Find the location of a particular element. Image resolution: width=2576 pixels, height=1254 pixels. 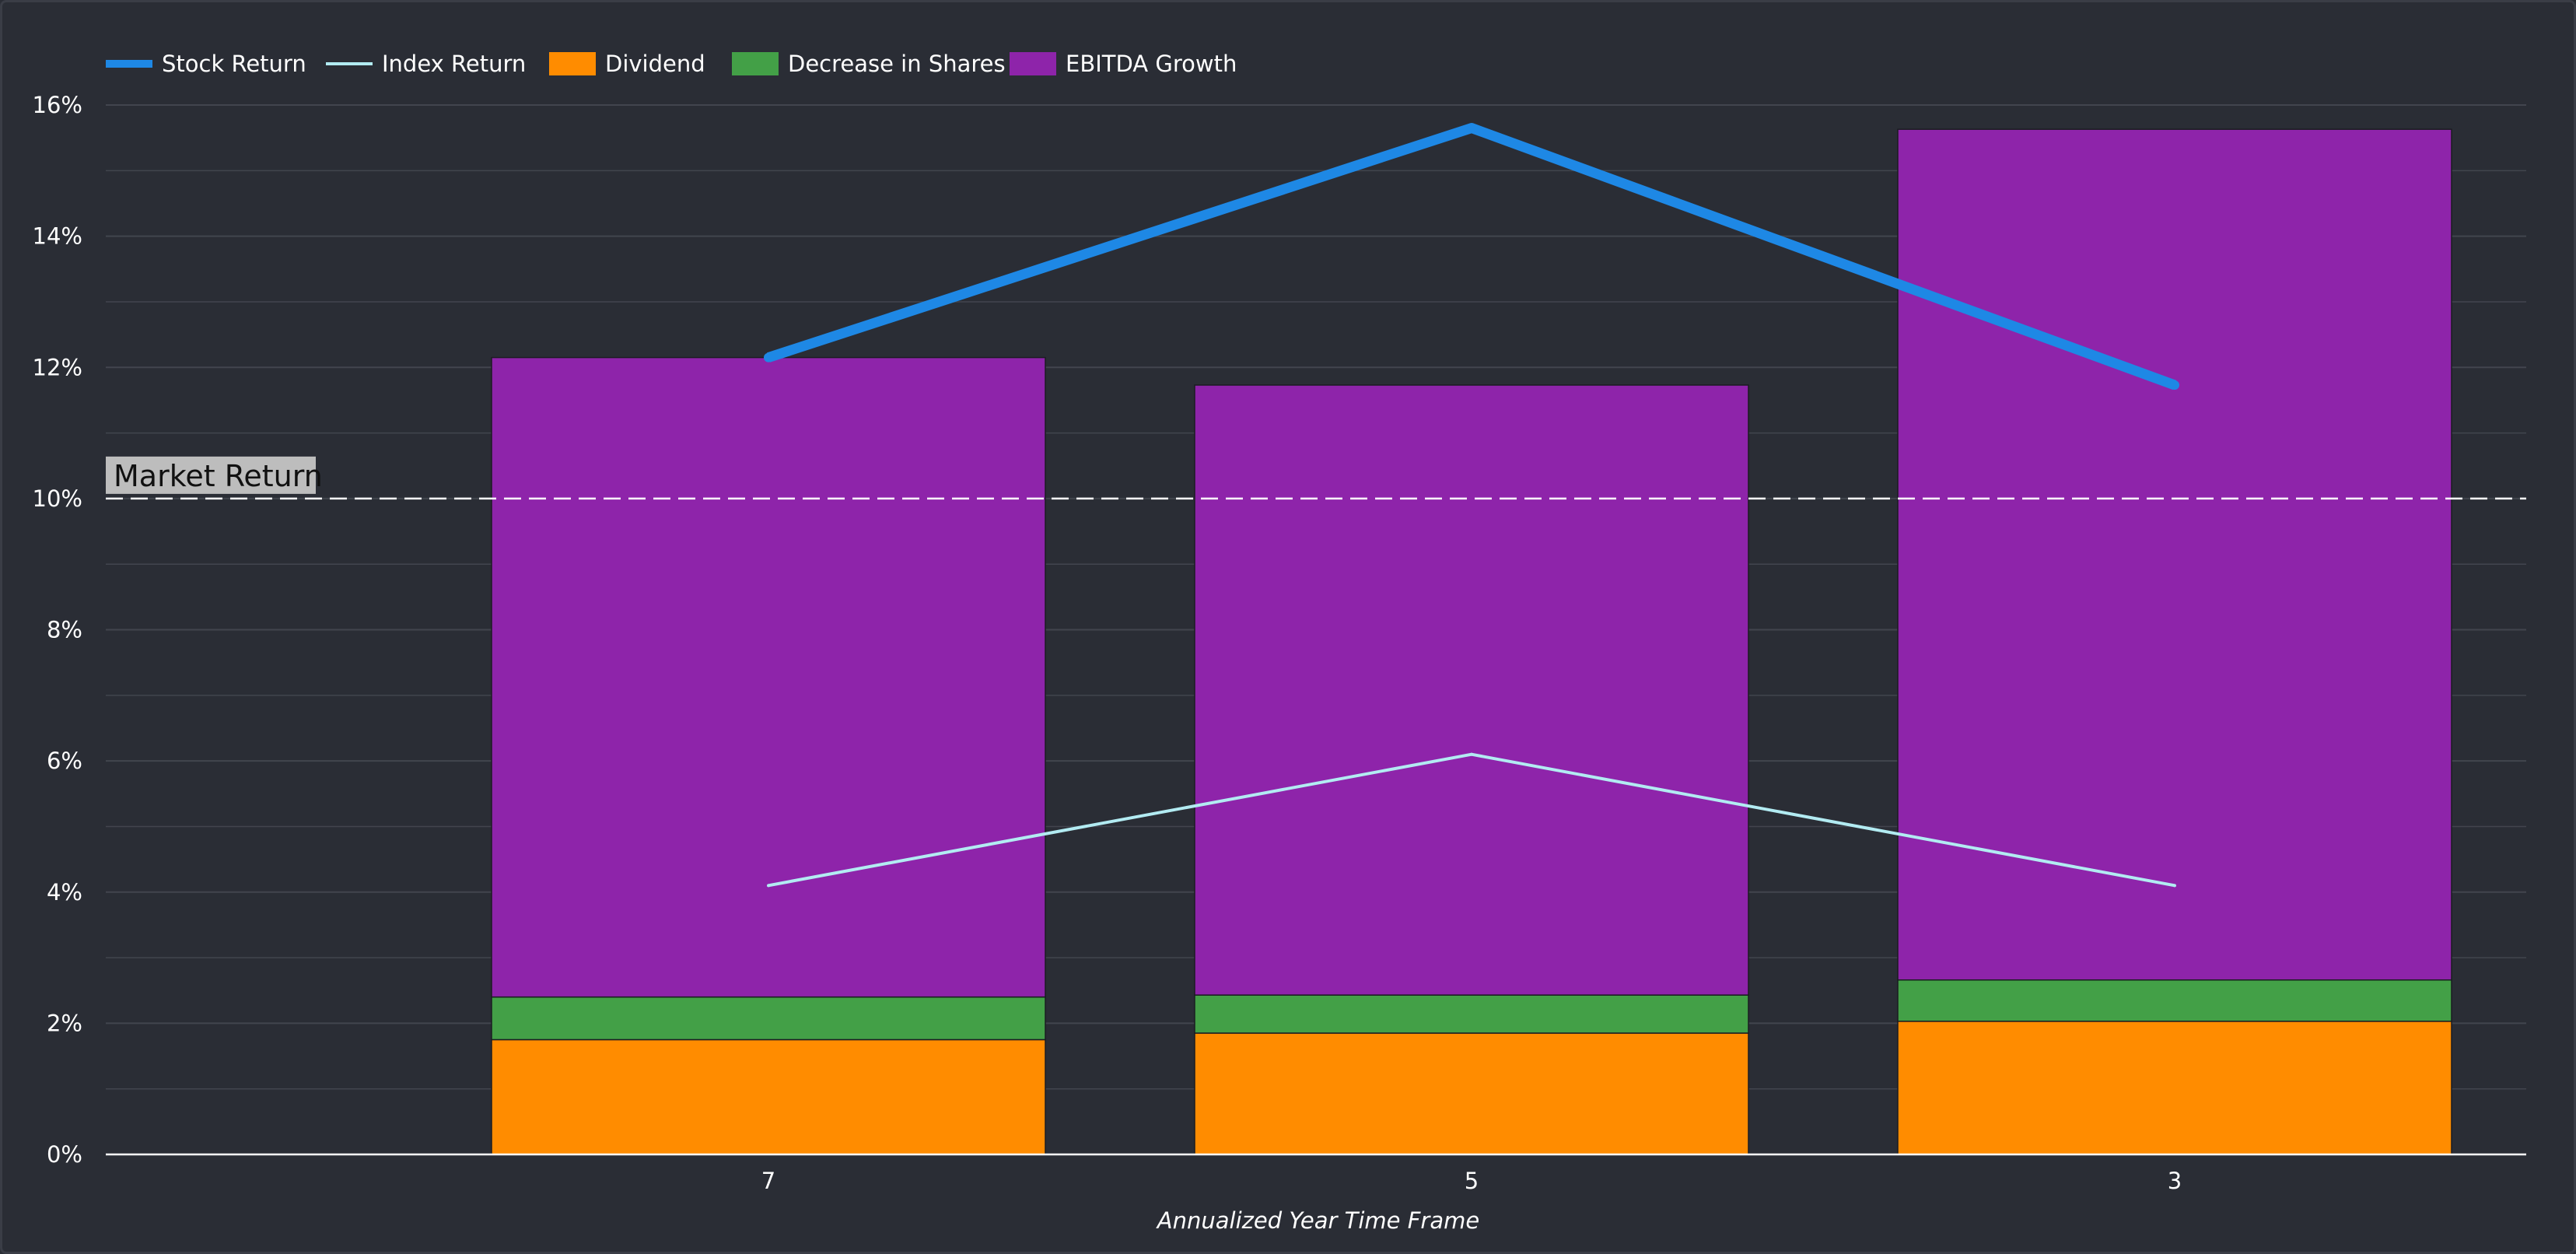

x-tick-label: 5 is located at coordinates (1472, 1181).